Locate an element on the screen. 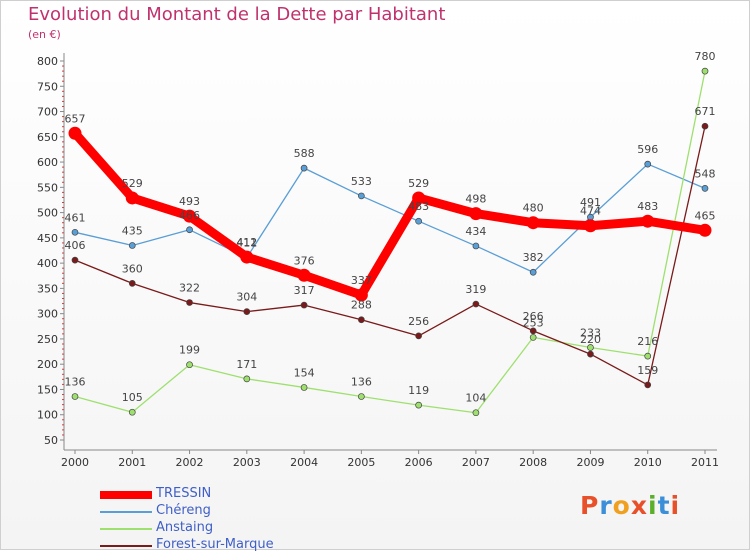  legend-label: Anstaing is located at coordinates (185, 527).